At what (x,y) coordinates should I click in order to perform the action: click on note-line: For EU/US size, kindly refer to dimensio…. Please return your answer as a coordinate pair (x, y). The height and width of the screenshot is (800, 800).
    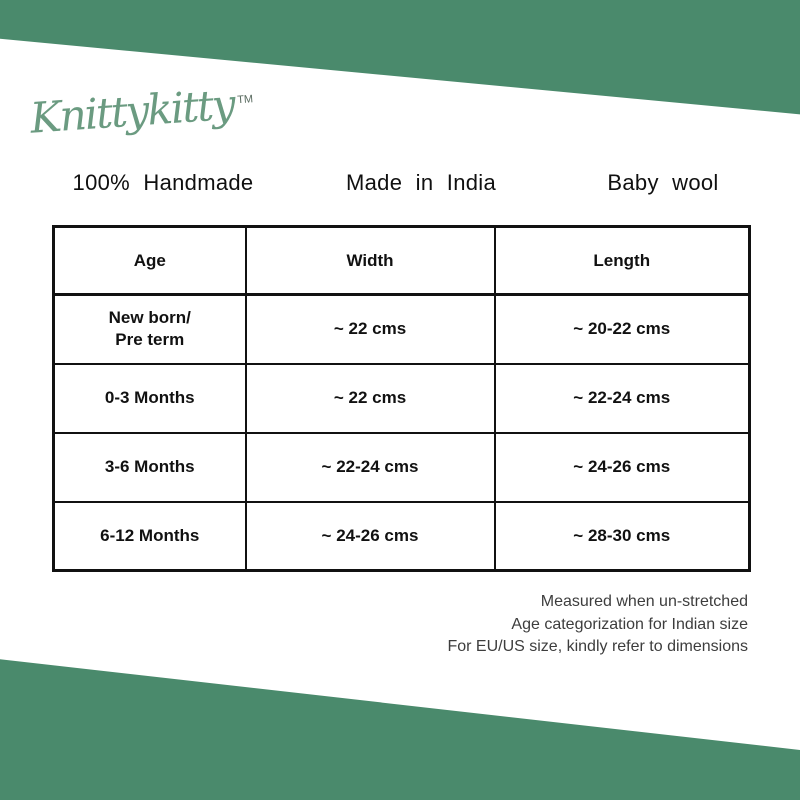
    Looking at the image, I should click on (597, 646).